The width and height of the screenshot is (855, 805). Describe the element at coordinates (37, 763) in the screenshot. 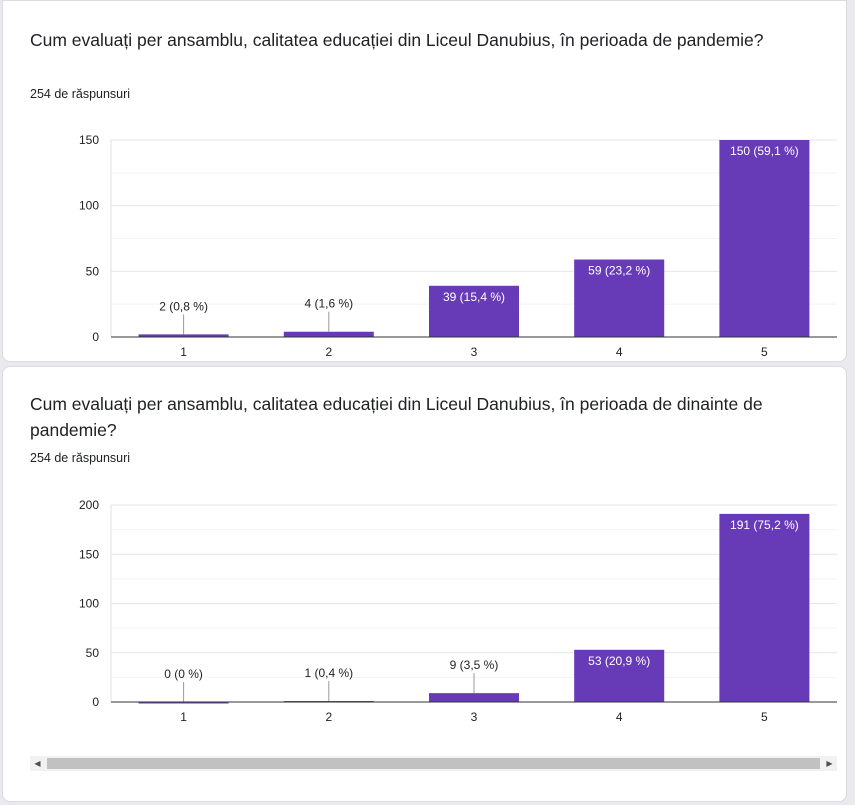

I see `arrow-left-icon: ◀` at that location.